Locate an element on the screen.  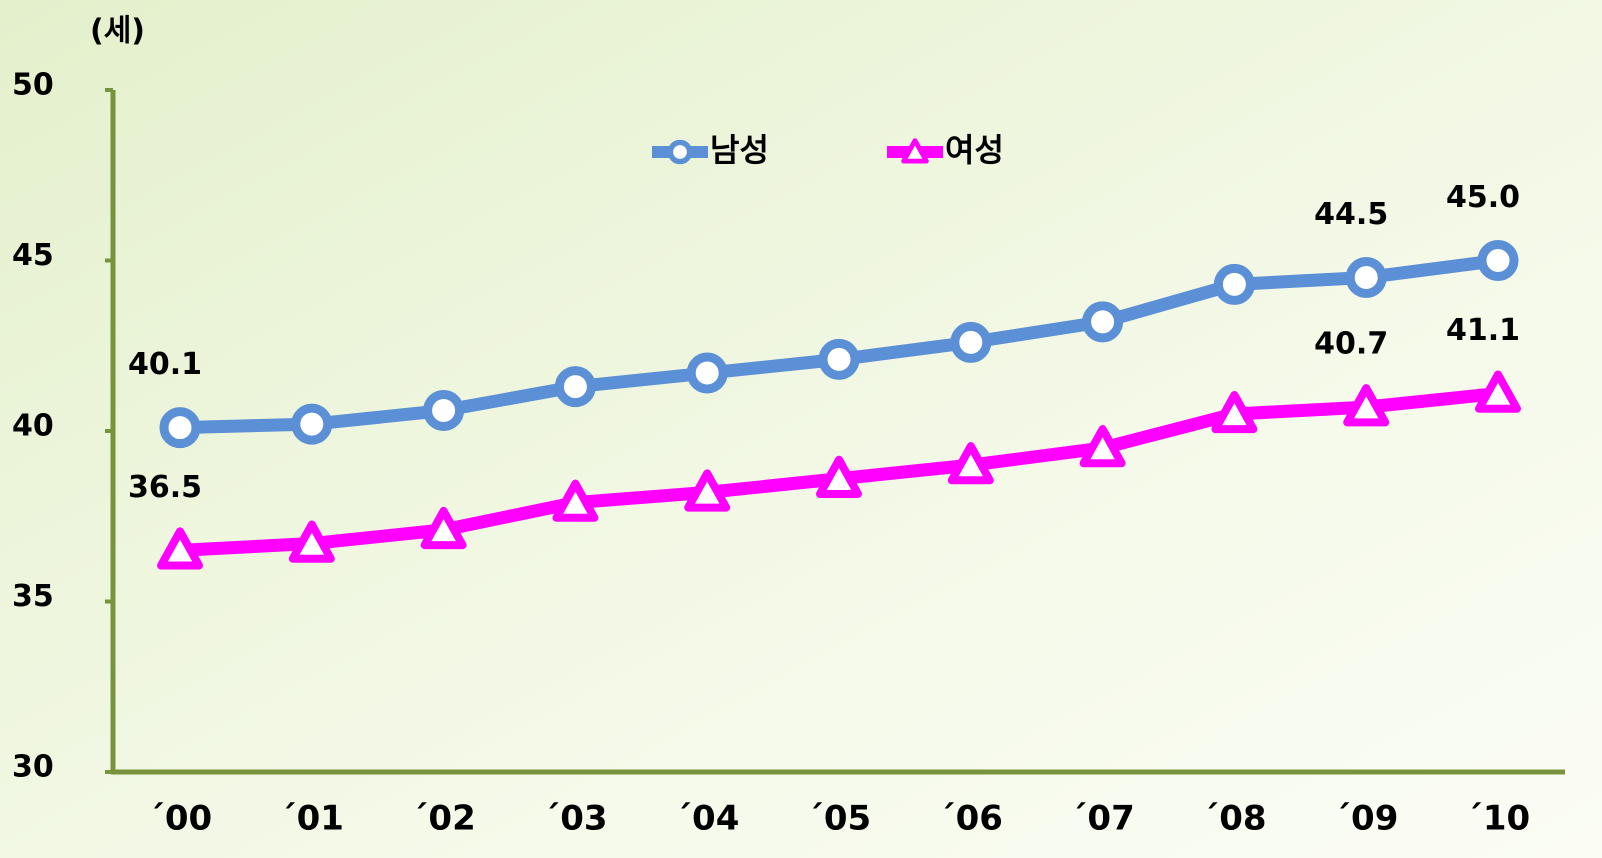
y-axis-label: (세) is located at coordinates (117, 31).